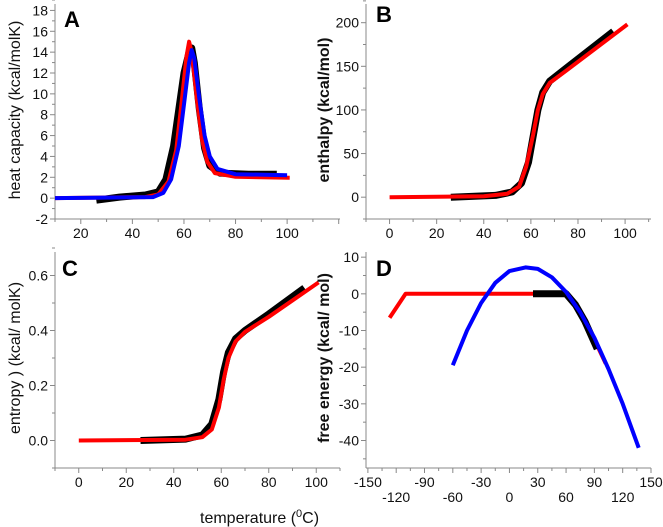  I want to click on y-tick-label: 12, so click(40, 73).